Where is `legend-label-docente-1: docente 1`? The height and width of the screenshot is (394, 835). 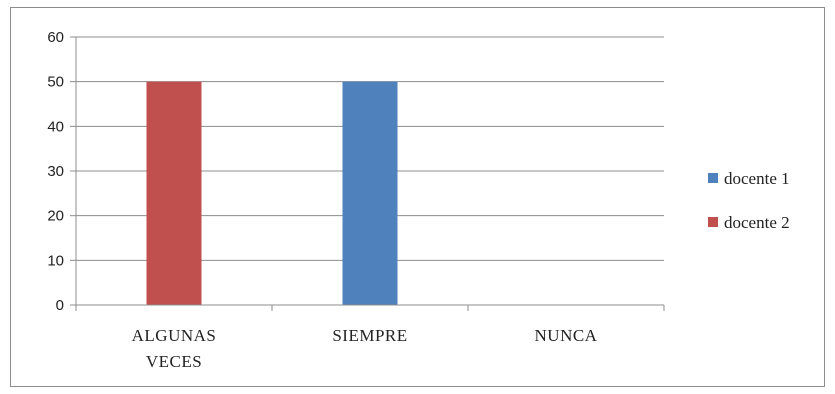 legend-label-docente-1: docente 1 is located at coordinates (757, 178).